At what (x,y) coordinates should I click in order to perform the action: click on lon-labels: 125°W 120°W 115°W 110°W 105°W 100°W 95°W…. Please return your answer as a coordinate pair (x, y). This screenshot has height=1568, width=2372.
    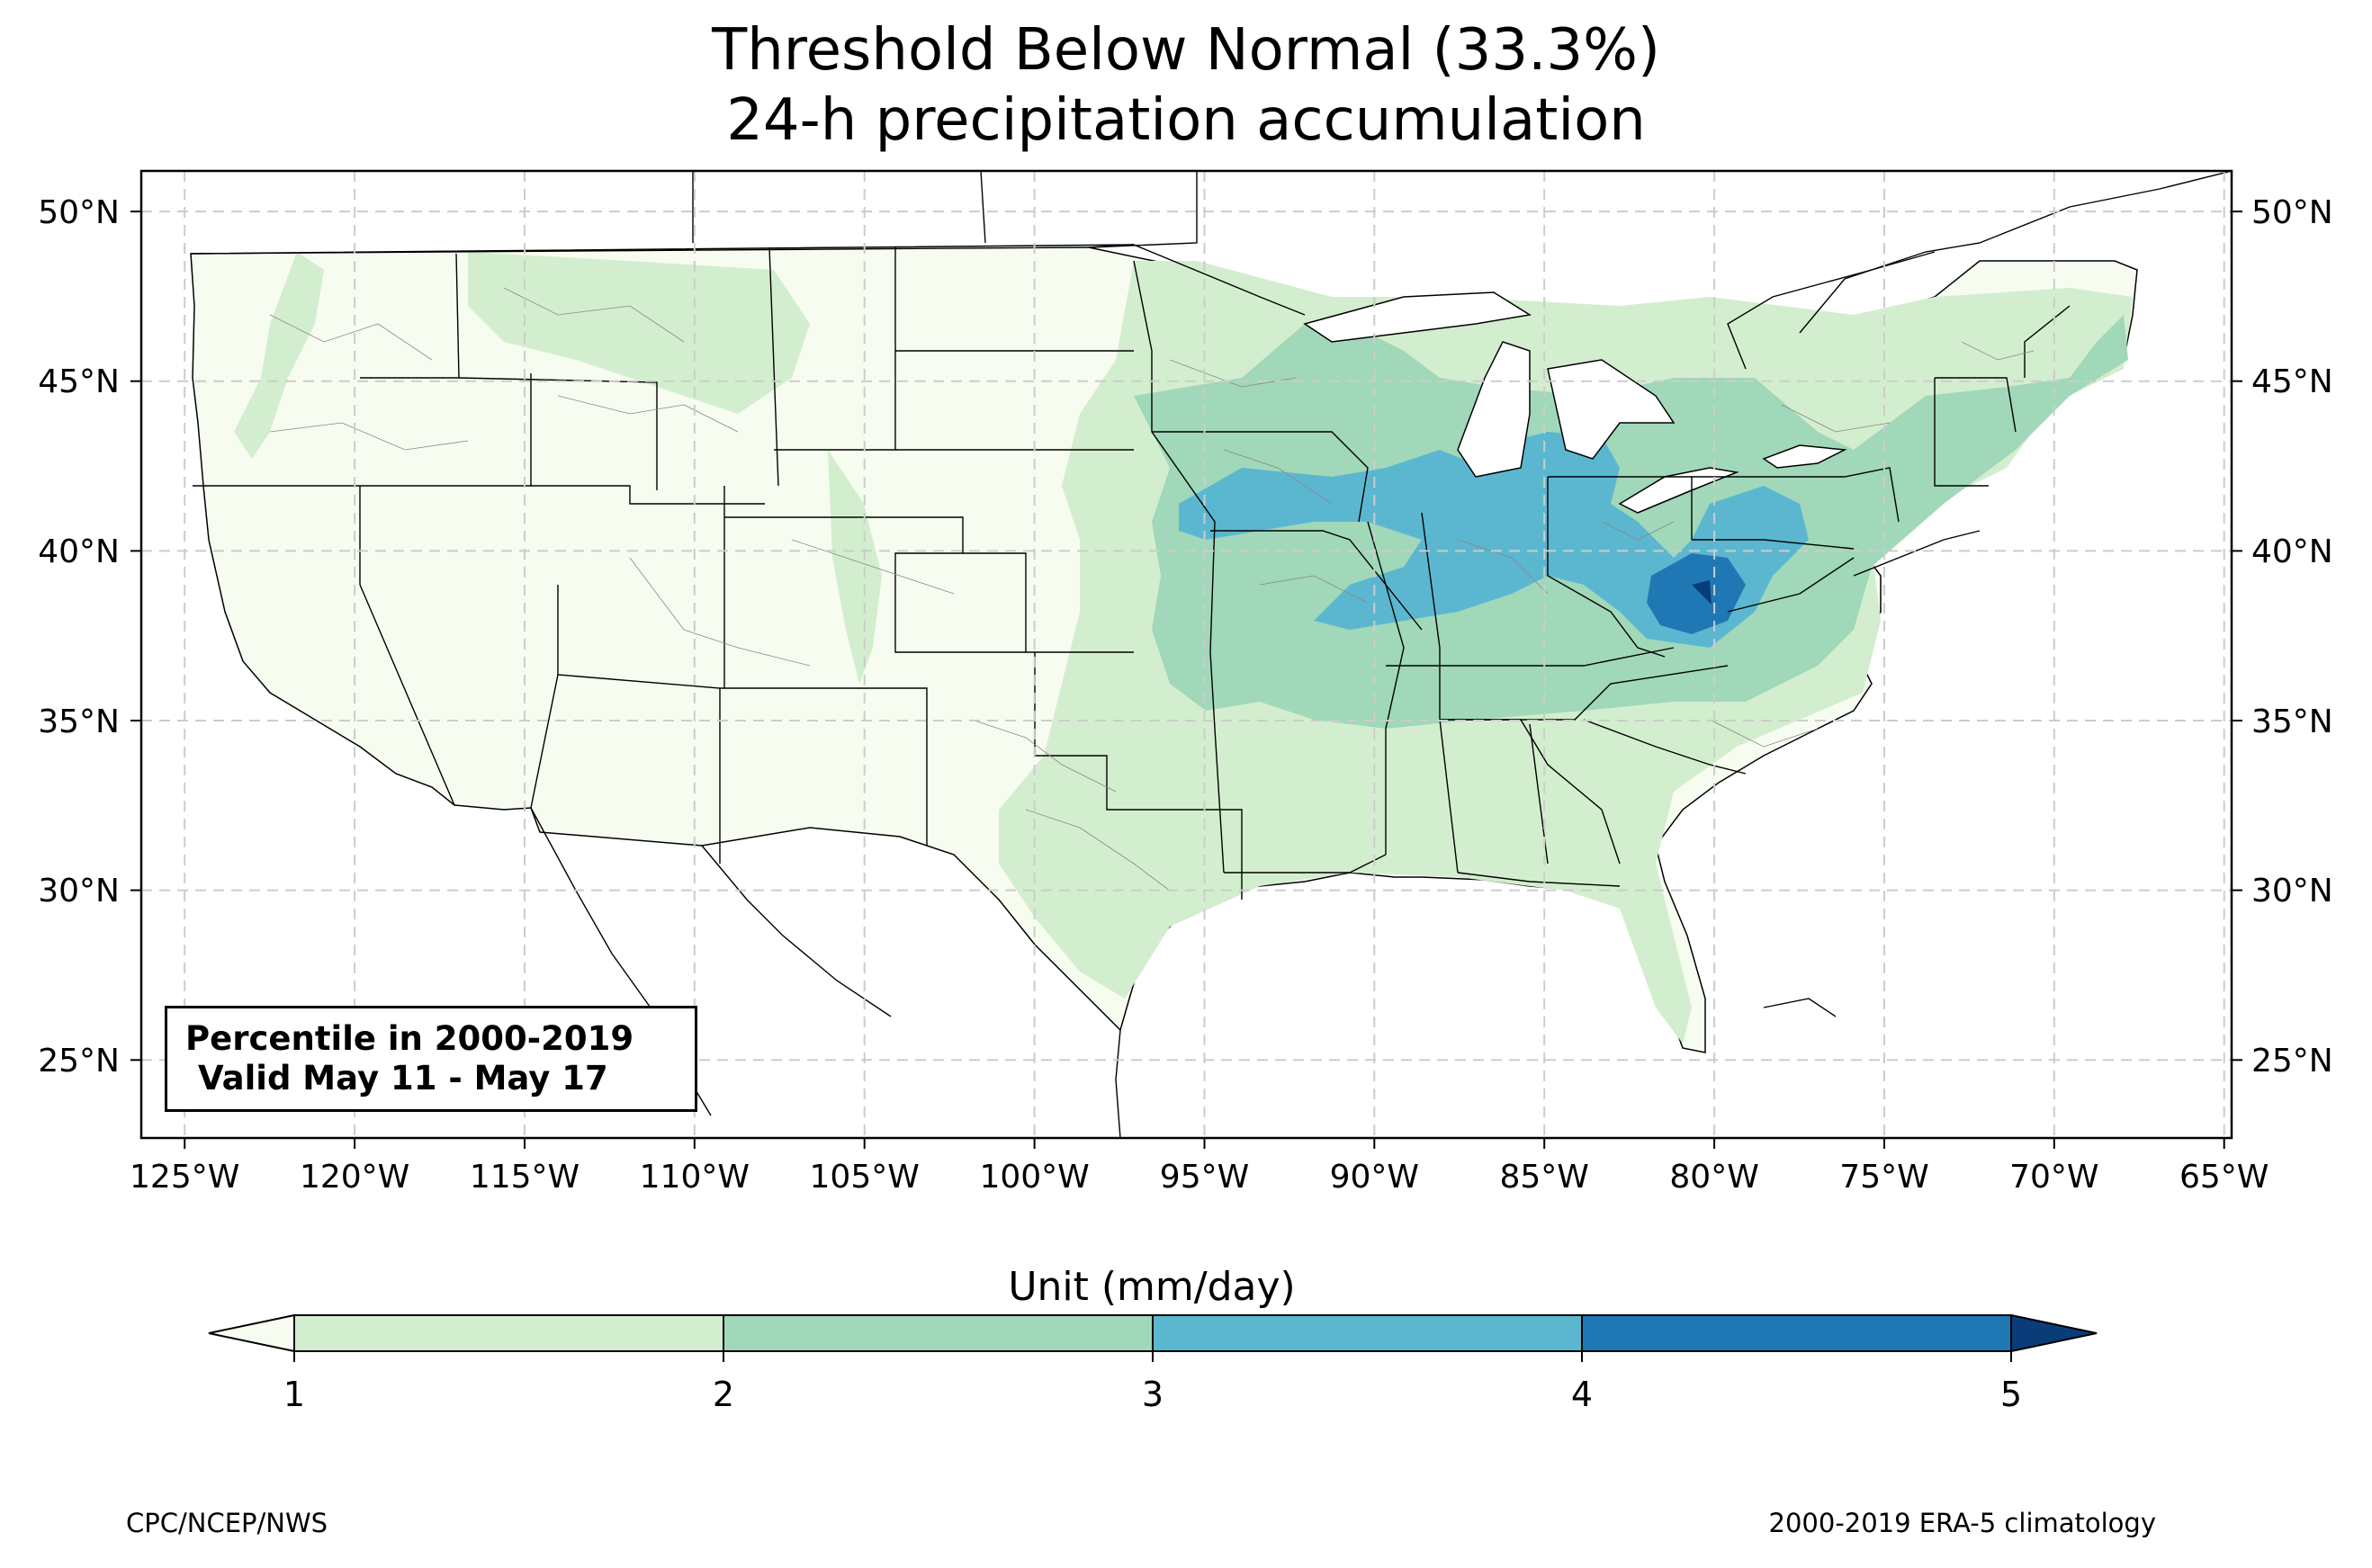
    Looking at the image, I should click on (1199, 1177).